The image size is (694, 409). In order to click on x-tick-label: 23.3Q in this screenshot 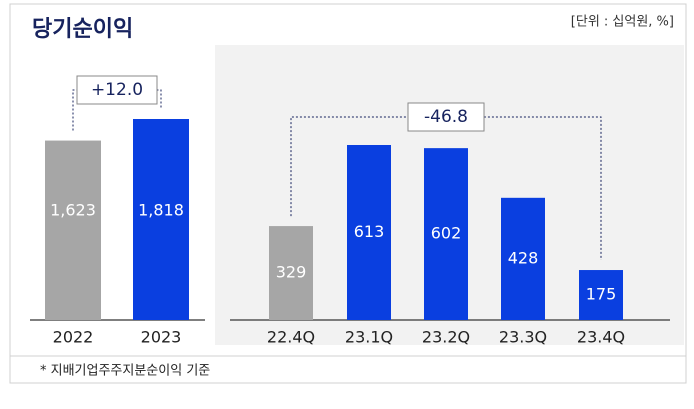, I will do `click(523, 337)`.